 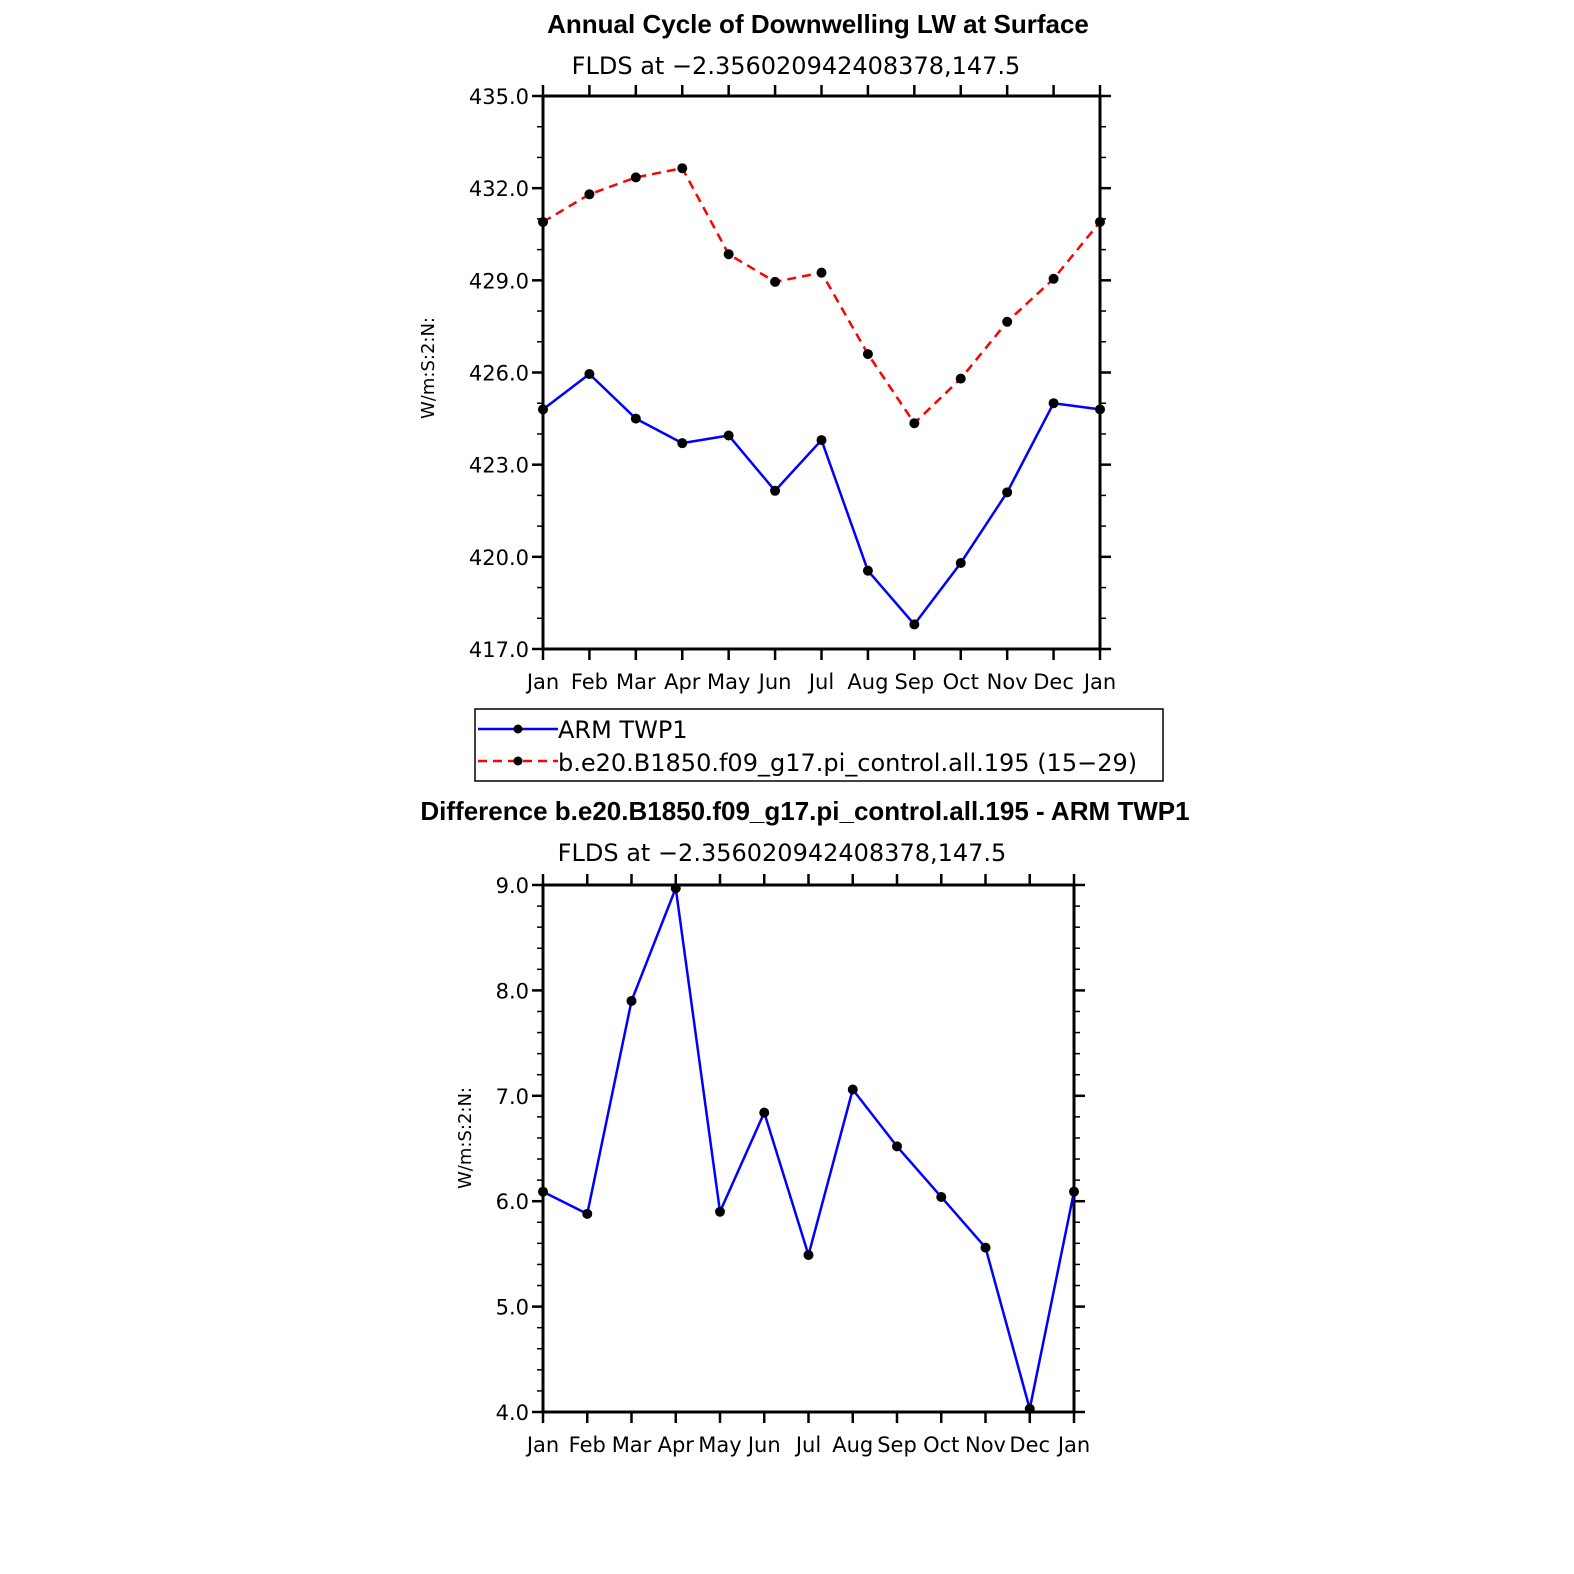 I want to click on y-tick-label: 4.0, so click(x=512, y=1413).